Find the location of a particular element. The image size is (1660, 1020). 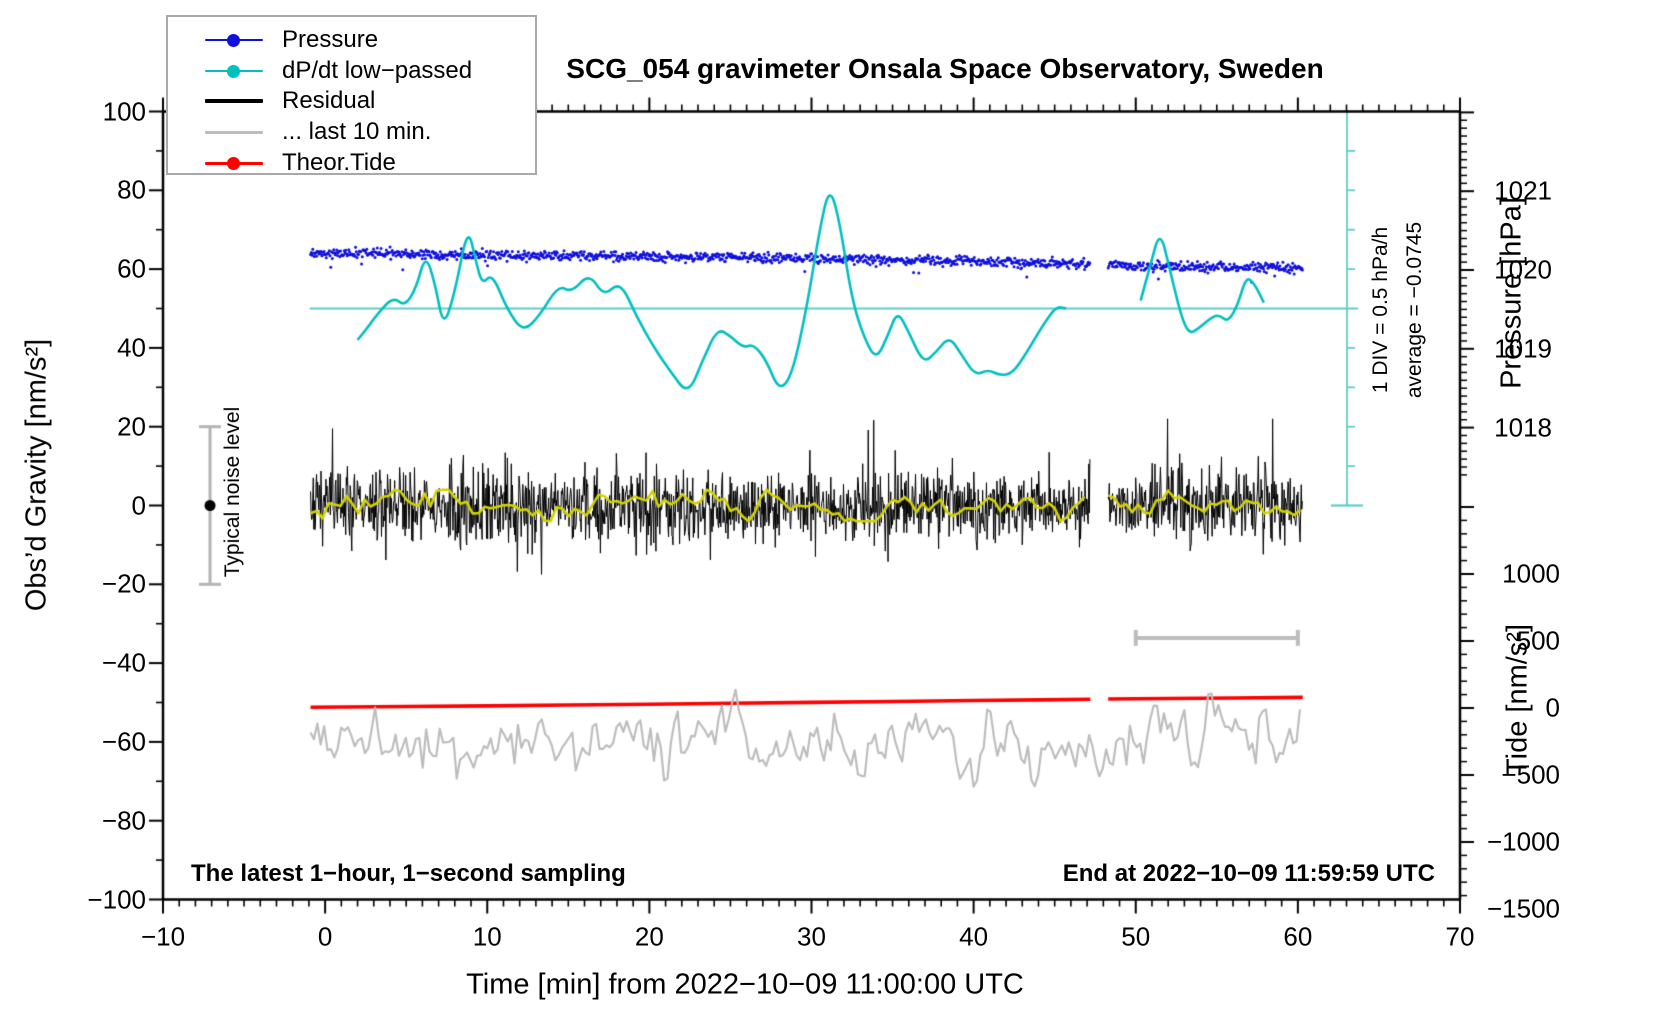

x-tick-label: 40 is located at coordinates (974, 936).